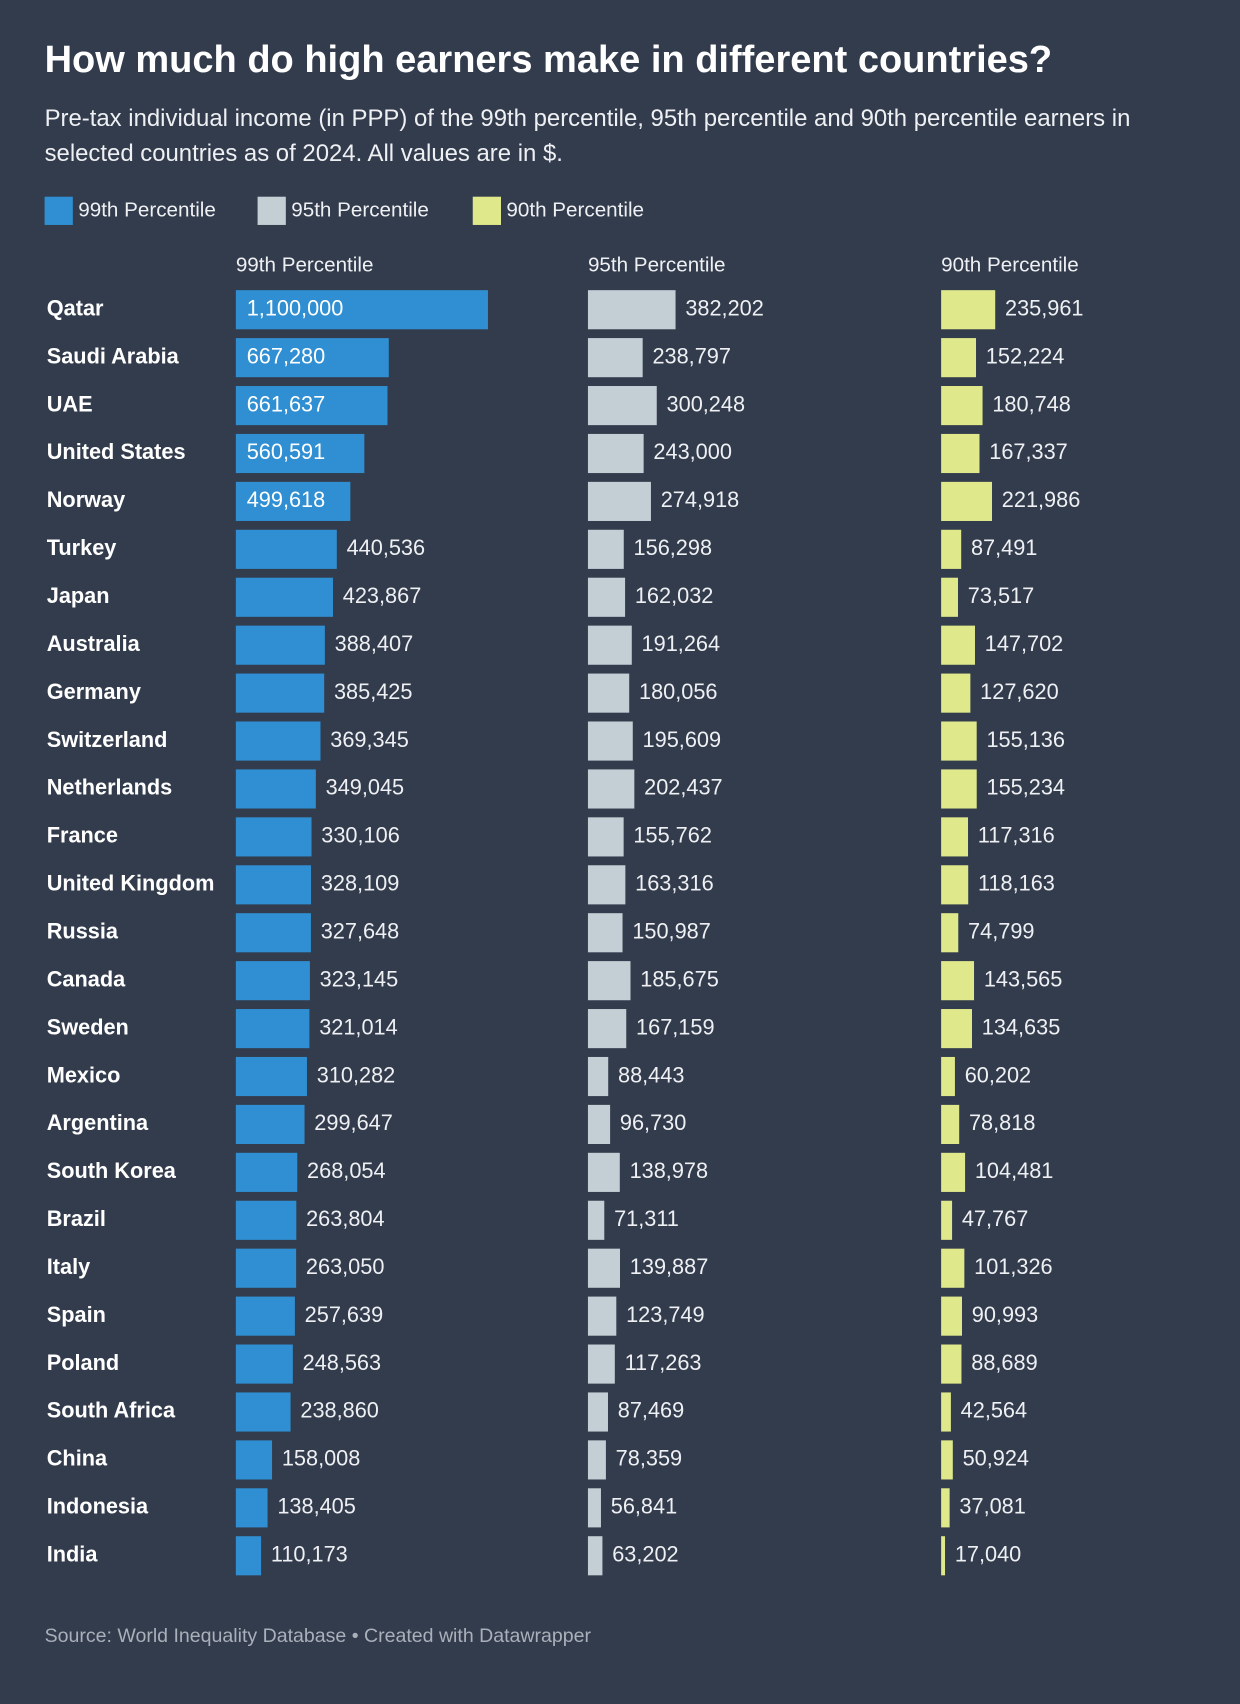 The width and height of the screenshot is (1240, 1704). I want to click on value-label: 180,748, so click(1031, 403).